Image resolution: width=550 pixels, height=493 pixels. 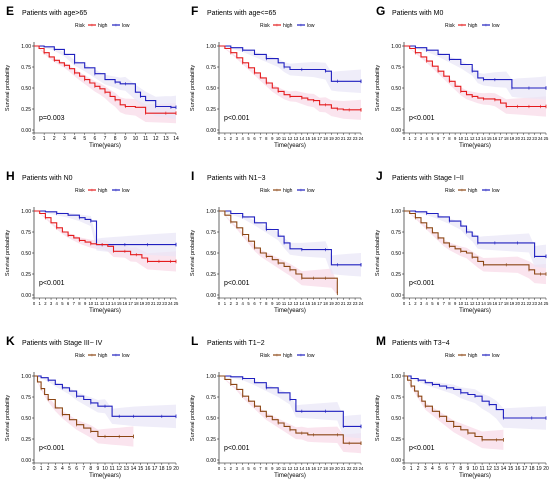 I want to click on panel-title: Patients with Stage I~II, so click(x=428, y=178).